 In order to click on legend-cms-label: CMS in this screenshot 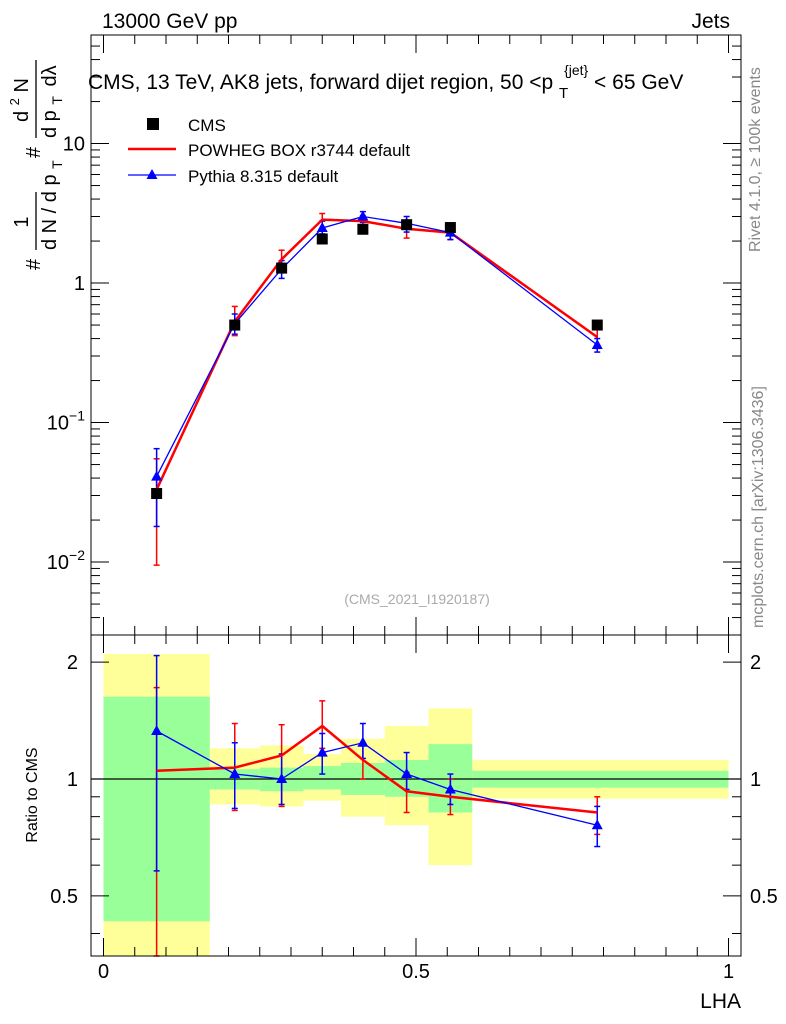, I will do `click(207, 125)`.